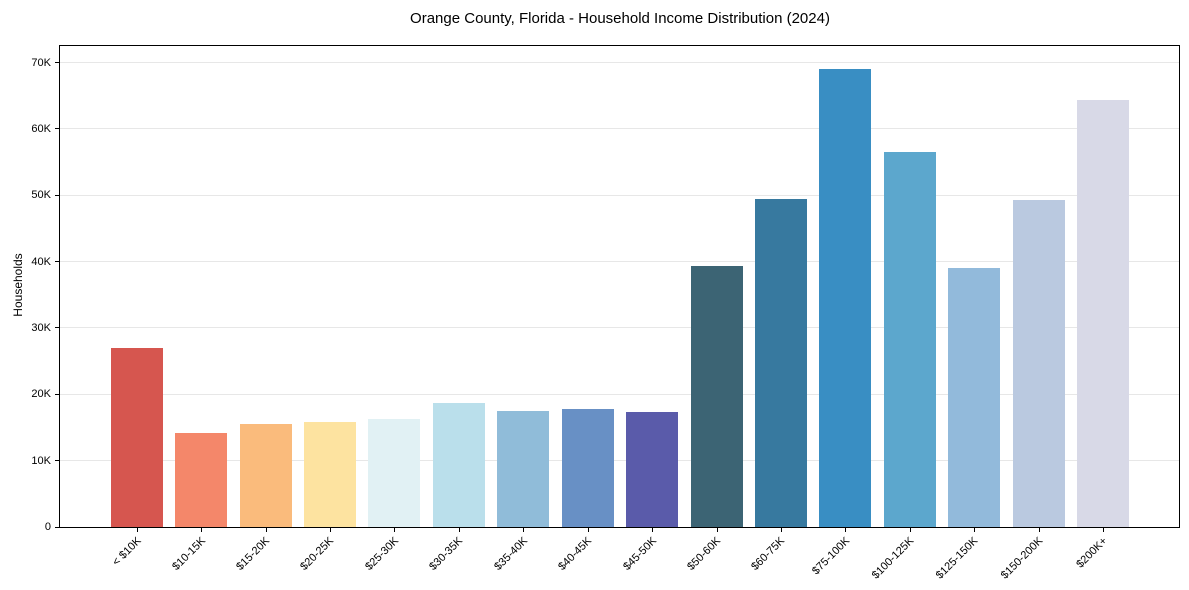 Image resolution: width=1189 pixels, height=590 pixels. Describe the element at coordinates (446, 554) in the screenshot. I see `x-tick-label-30-35k: $30-35K` at that location.